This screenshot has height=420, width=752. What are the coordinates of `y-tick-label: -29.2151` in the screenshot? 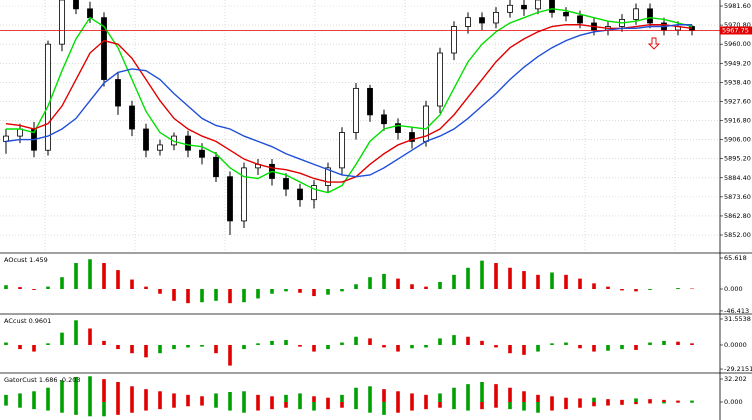 It's located at (738, 369).